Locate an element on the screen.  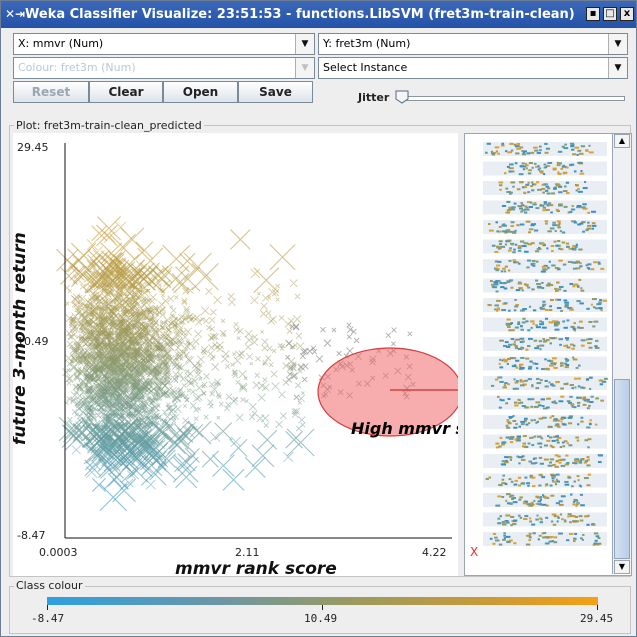
jitter-slider-track is located at coordinates (511, 98).